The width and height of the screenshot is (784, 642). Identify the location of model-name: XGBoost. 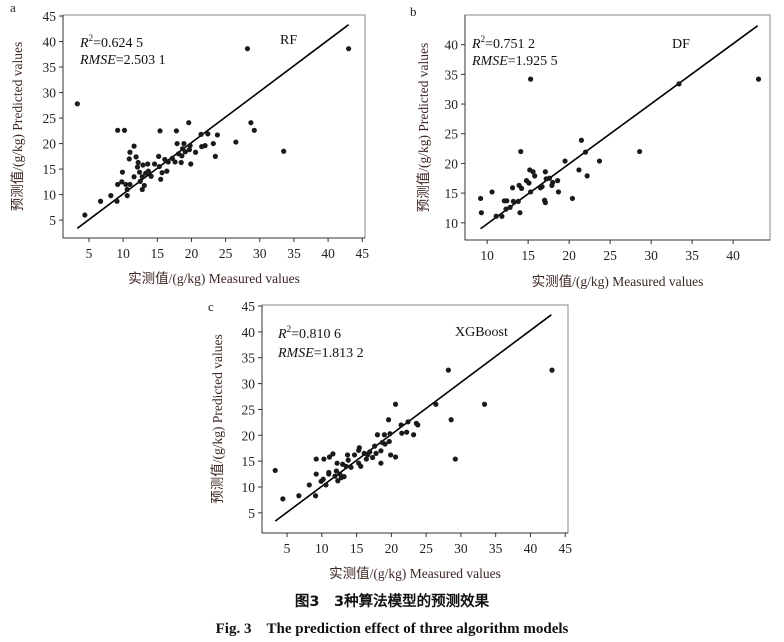
(481, 332).